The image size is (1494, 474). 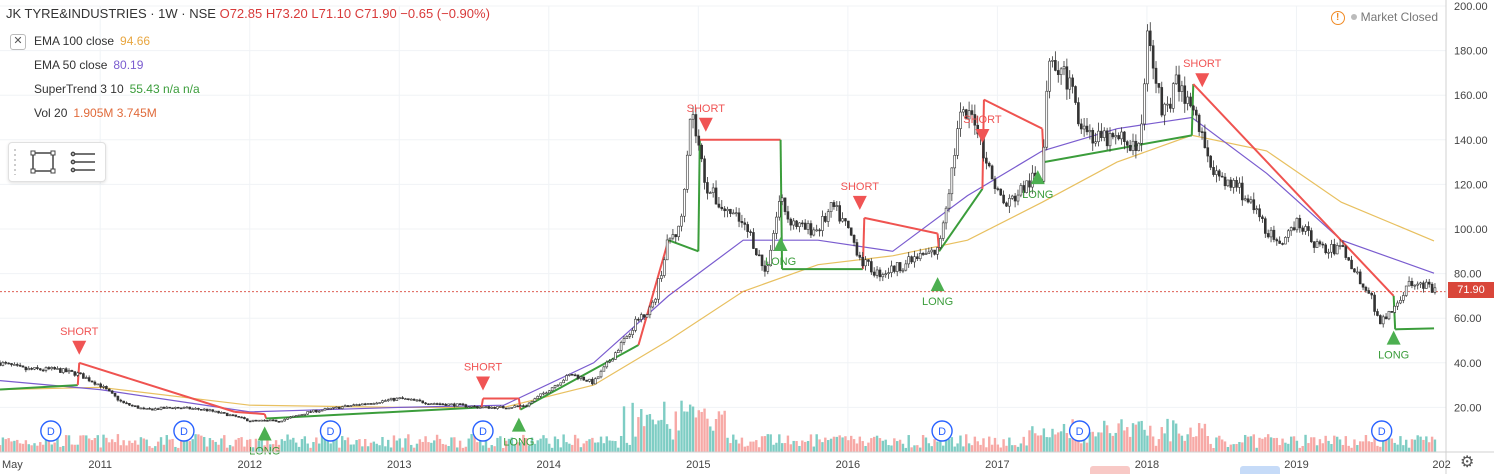 I want to click on buy-button-edge, so click(x=1260, y=470).